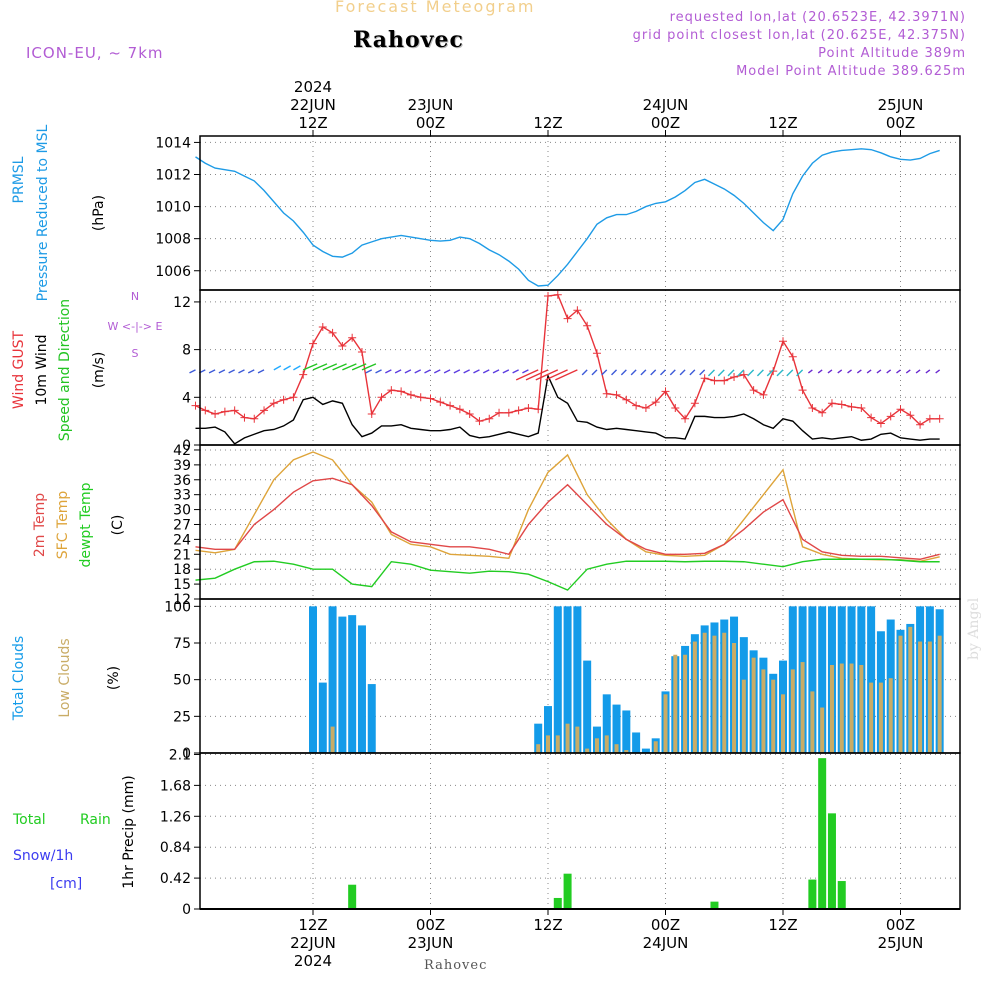 This screenshot has width=1000, height=1000. What do you see at coordinates (65, 677) in the screenshot?
I see `low-clouds-label: Low Clouds` at bounding box center [65, 677].